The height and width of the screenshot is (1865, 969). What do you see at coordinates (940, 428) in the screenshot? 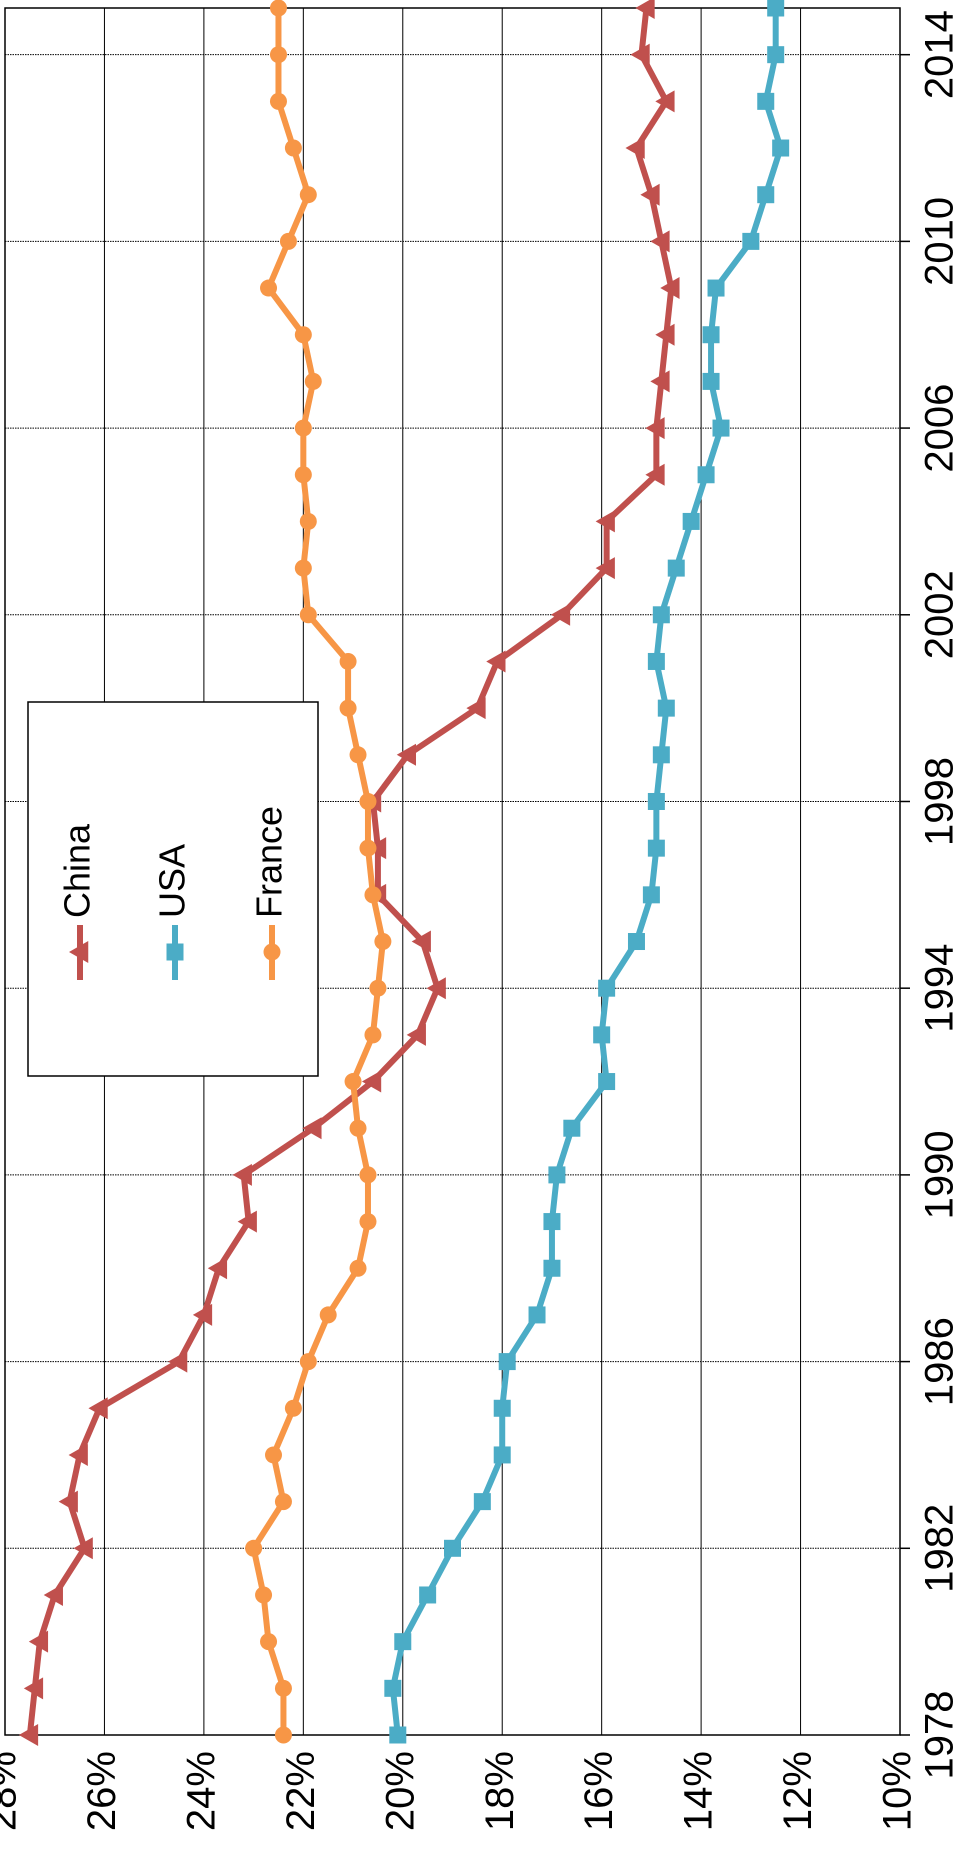
I see `x-tick-label: 2006` at bounding box center [940, 428].